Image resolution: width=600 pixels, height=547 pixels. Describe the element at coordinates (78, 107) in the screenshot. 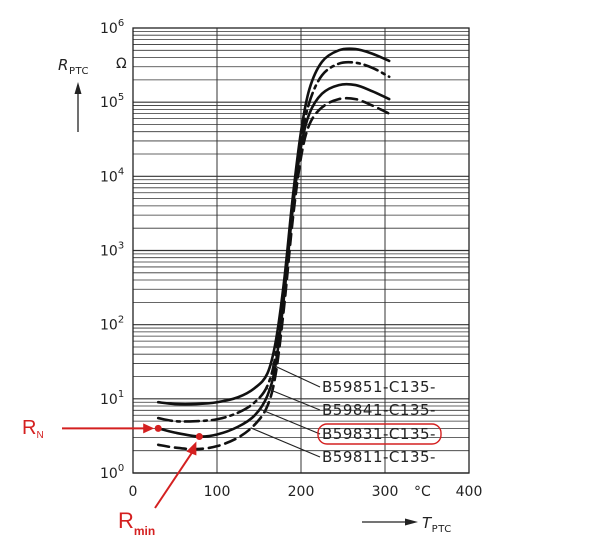

I see `y-arrow-icon` at that location.